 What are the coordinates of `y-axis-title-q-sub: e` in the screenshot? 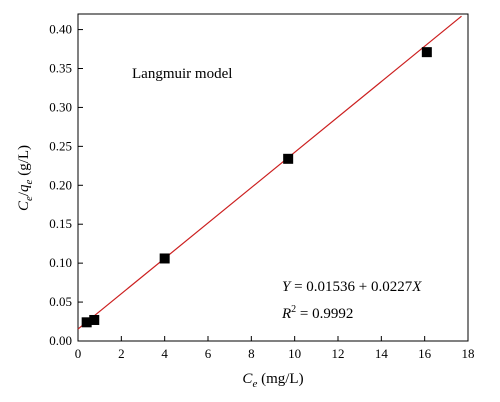 It's located at (29, 181).